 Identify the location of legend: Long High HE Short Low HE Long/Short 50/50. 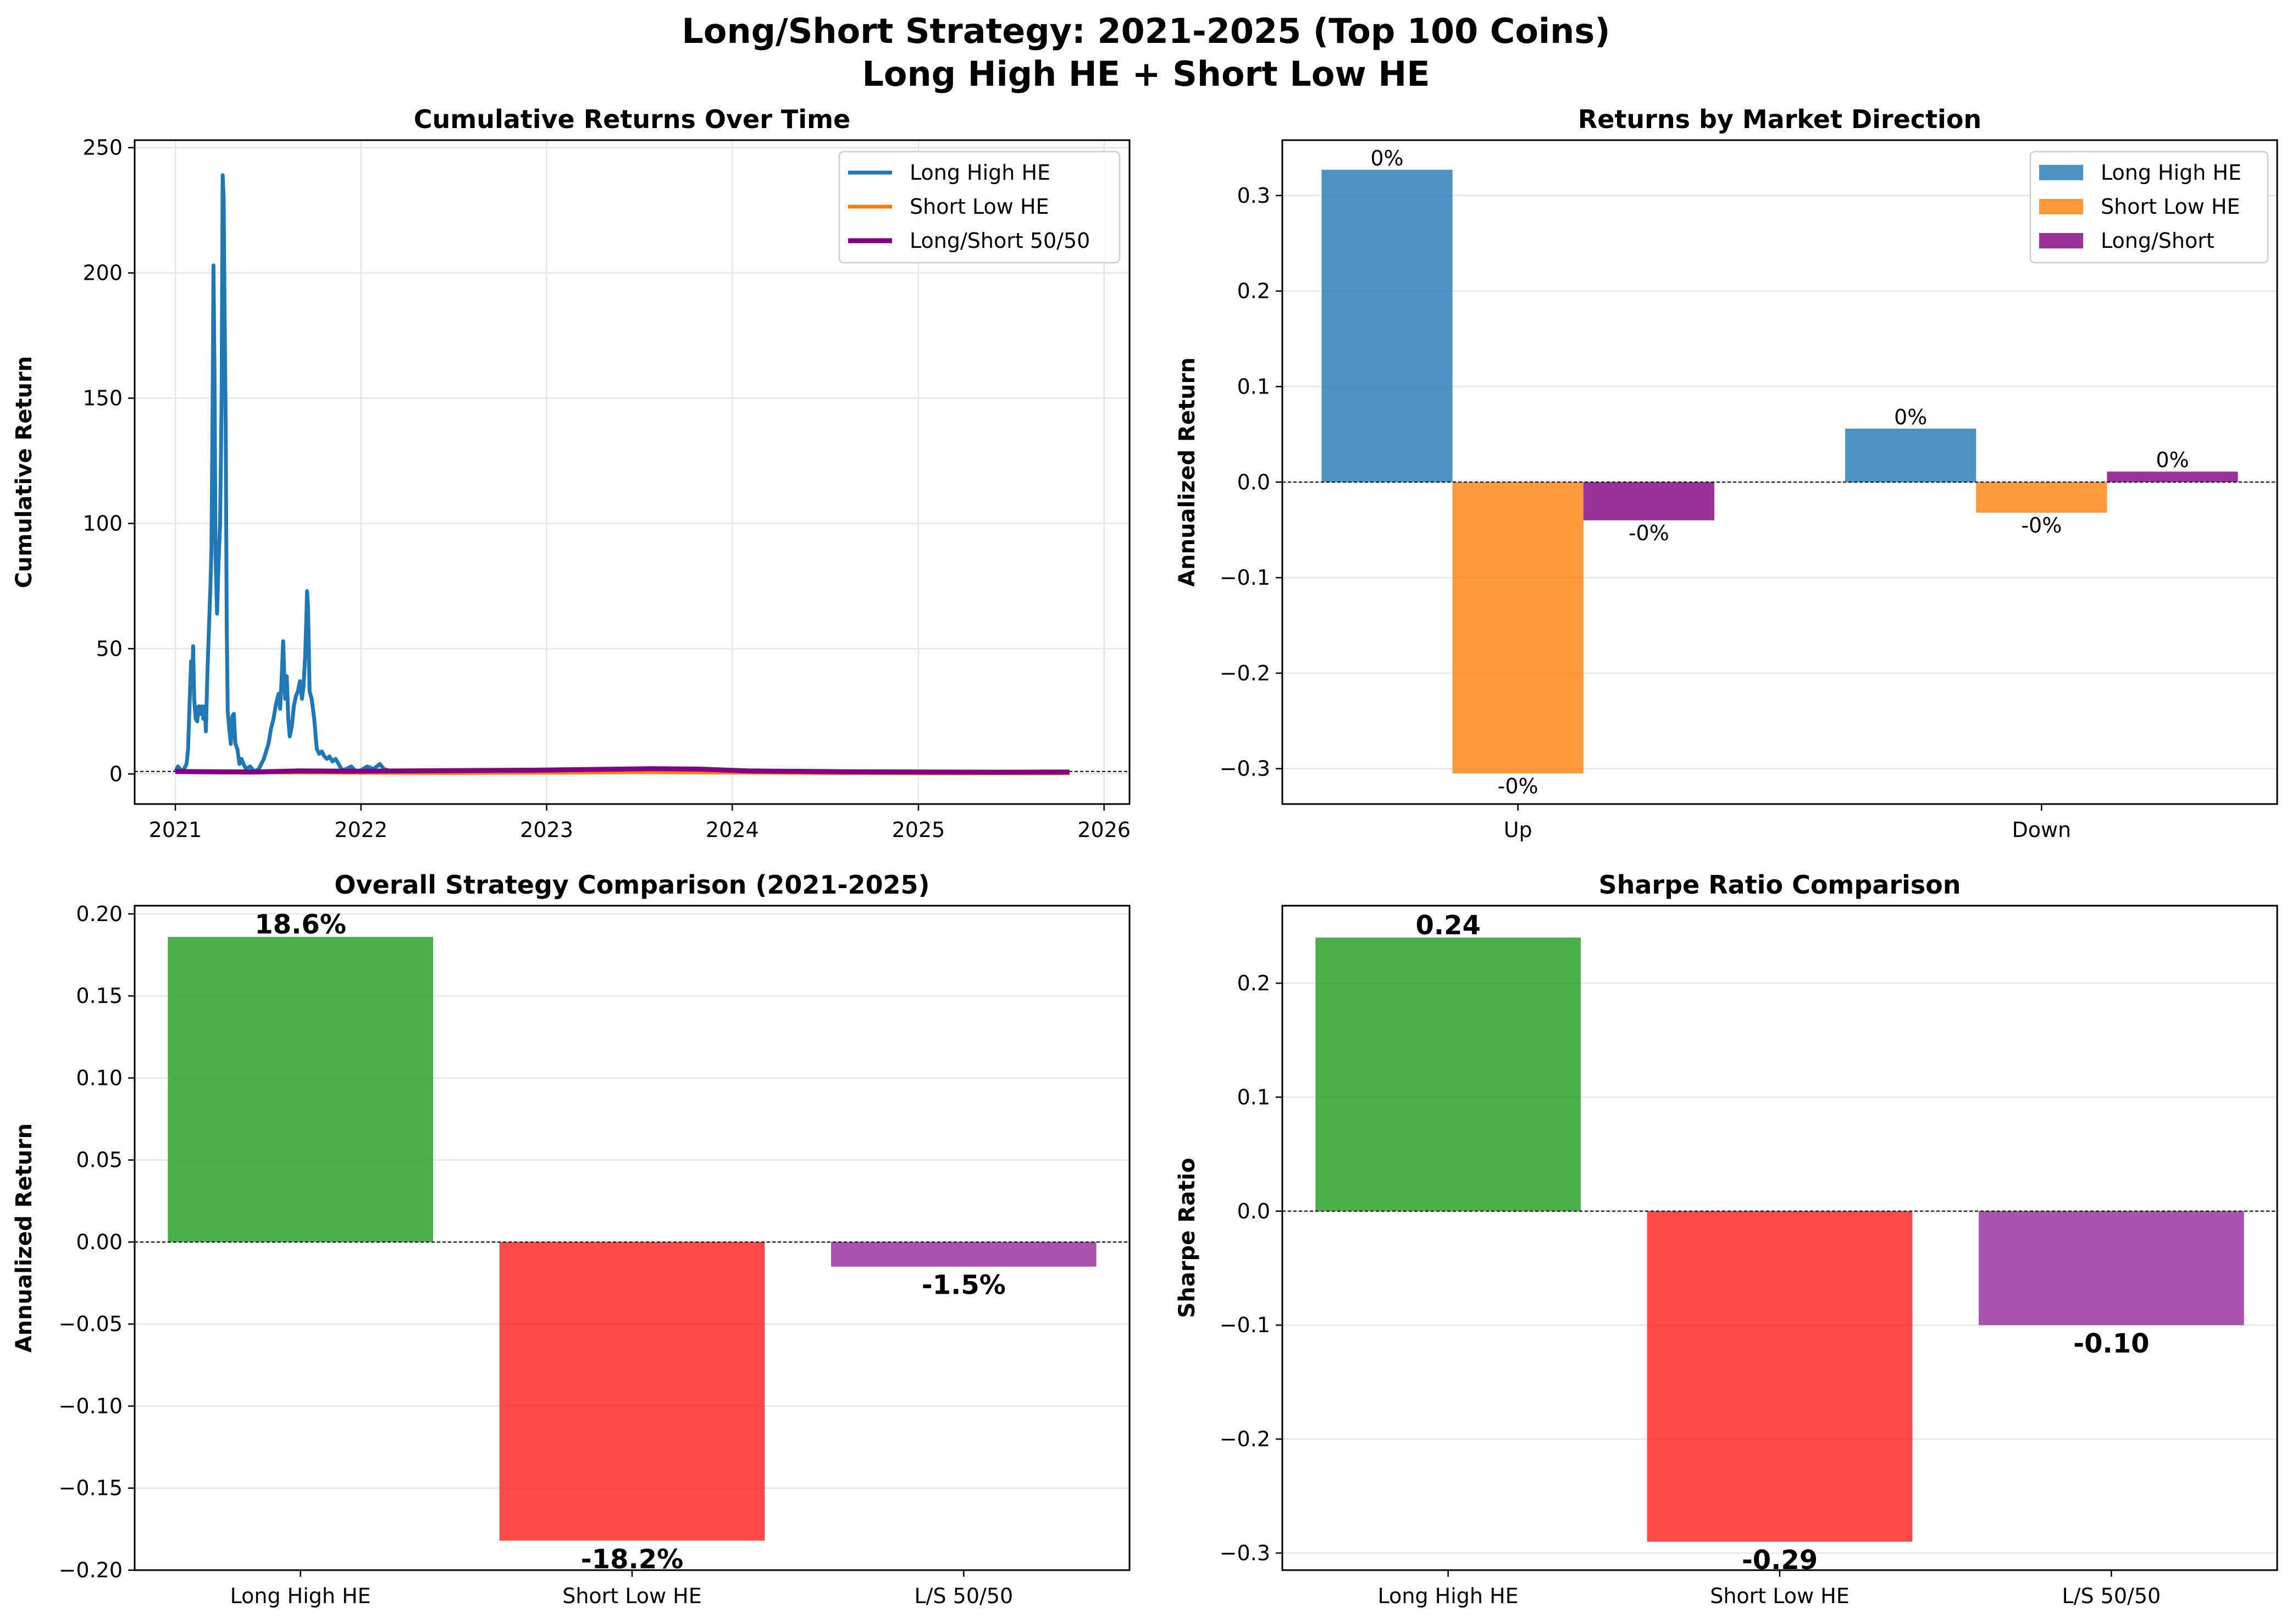
(979, 207).